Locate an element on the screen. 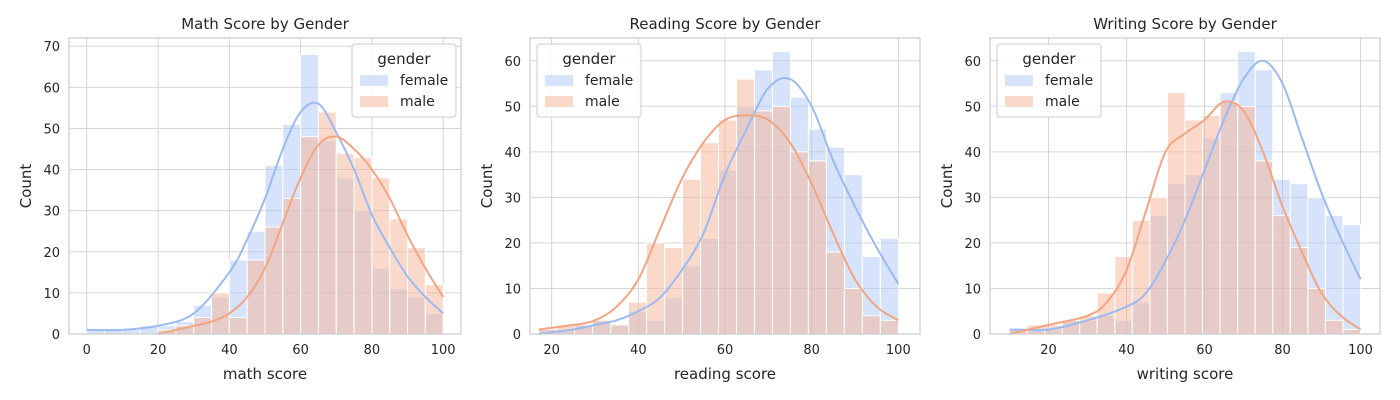  chart-title: Reading Score by Gender is located at coordinates (726, 24).